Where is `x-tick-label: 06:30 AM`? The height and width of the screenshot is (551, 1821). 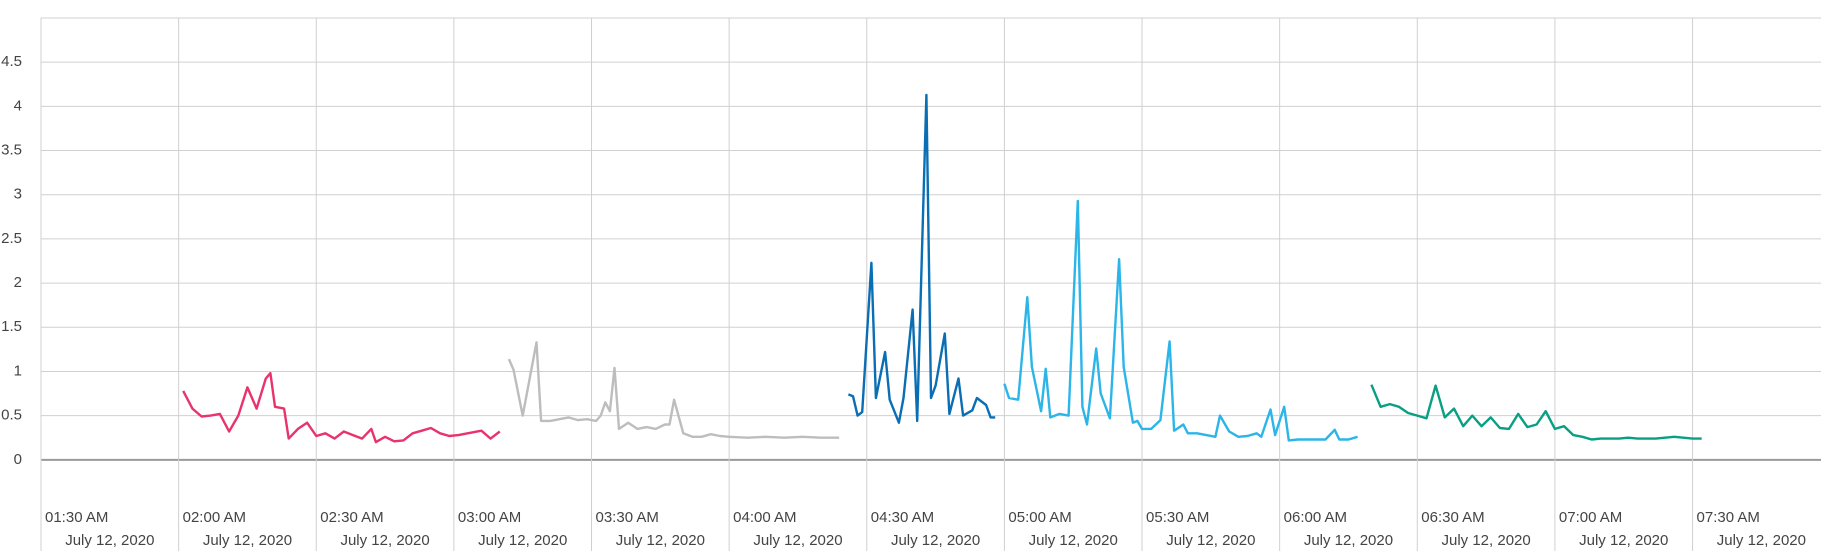
x-tick-label: 06:30 AM is located at coordinates (1452, 517).